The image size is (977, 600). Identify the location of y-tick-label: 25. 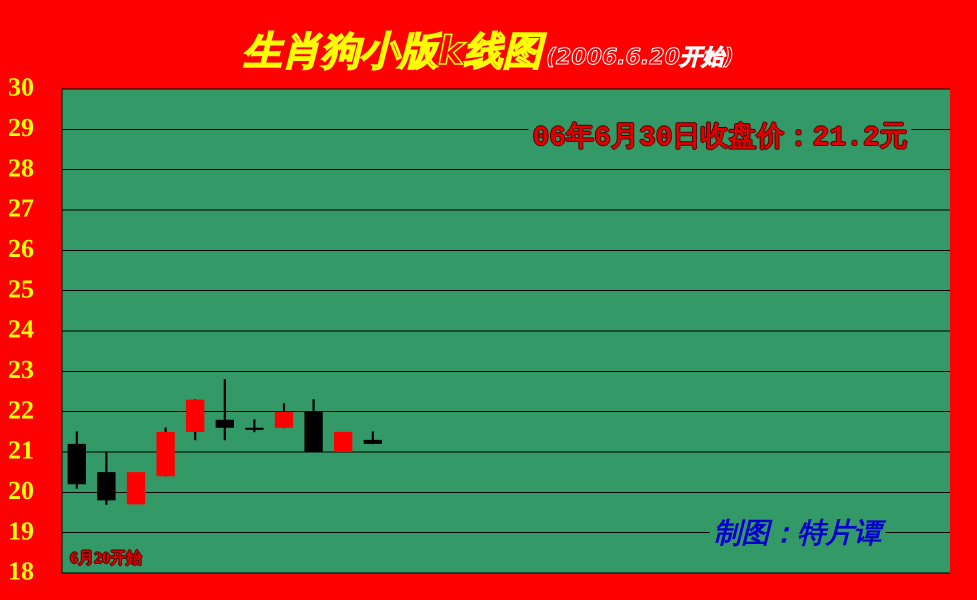
(21, 289).